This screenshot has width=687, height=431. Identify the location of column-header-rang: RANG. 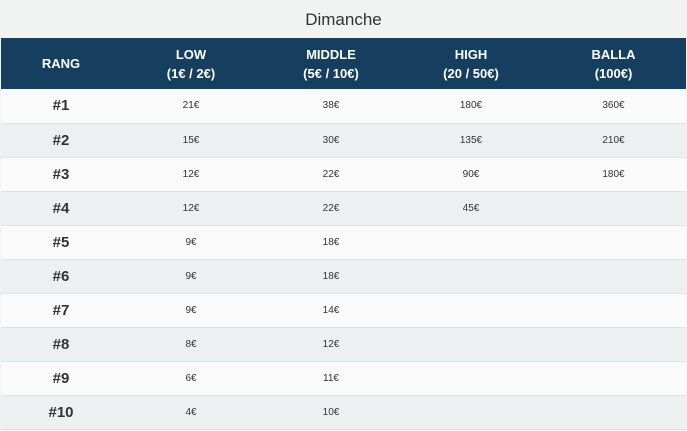
(61, 63).